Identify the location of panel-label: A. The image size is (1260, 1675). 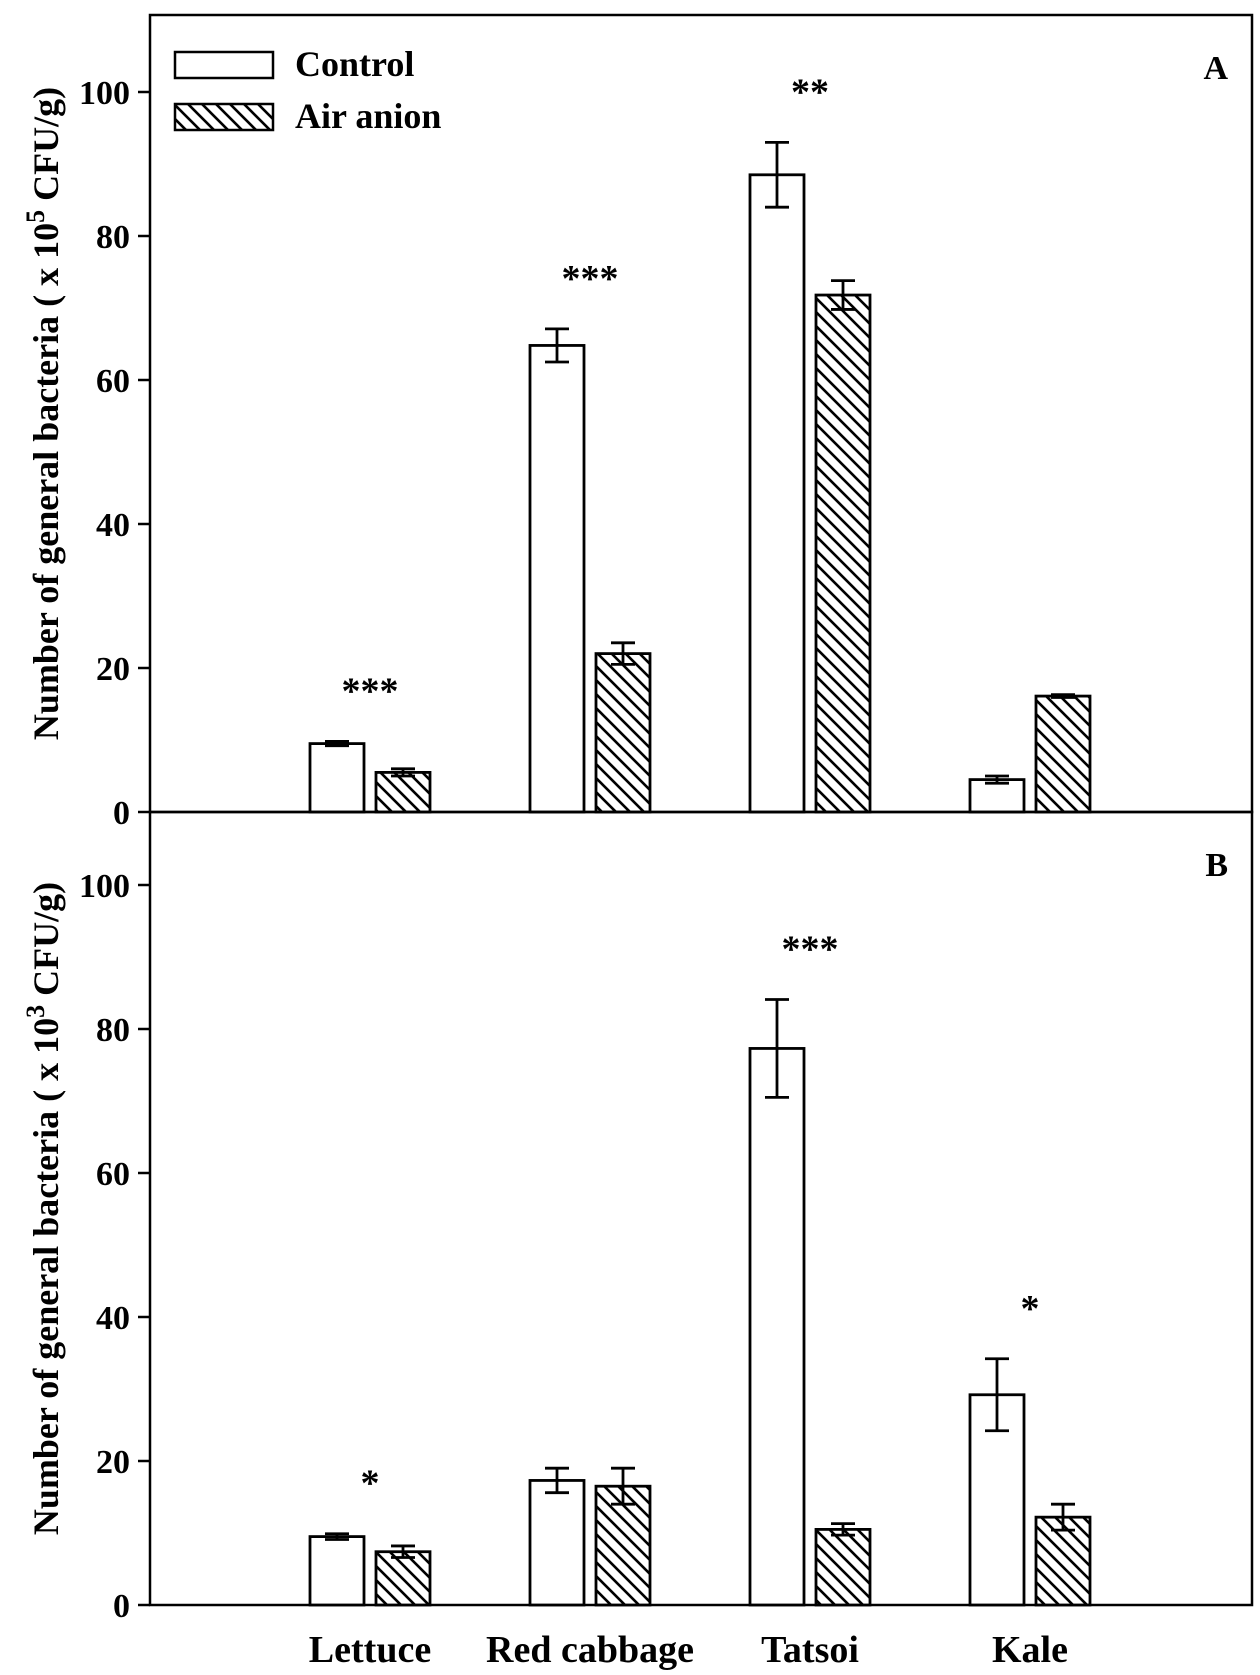
(1215, 68).